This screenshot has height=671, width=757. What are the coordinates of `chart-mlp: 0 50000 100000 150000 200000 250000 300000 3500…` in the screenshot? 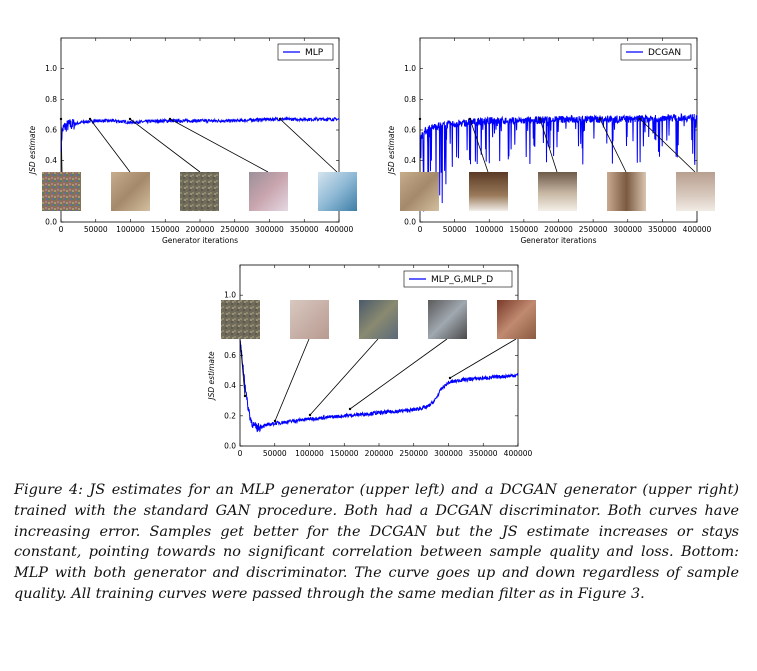 It's located at (191, 141).